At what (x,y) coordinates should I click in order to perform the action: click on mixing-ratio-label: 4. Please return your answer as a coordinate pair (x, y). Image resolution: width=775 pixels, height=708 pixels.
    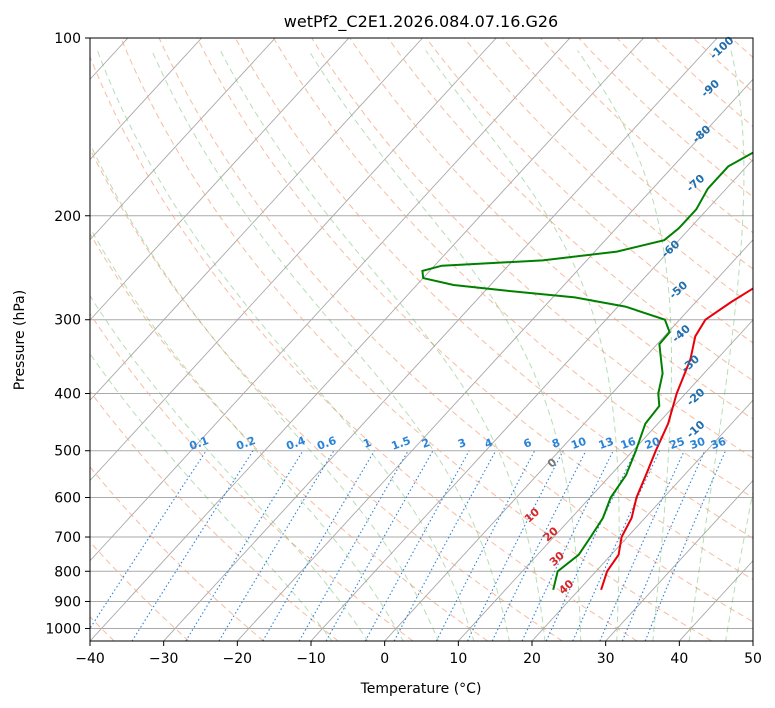
    Looking at the image, I should click on (489, 443).